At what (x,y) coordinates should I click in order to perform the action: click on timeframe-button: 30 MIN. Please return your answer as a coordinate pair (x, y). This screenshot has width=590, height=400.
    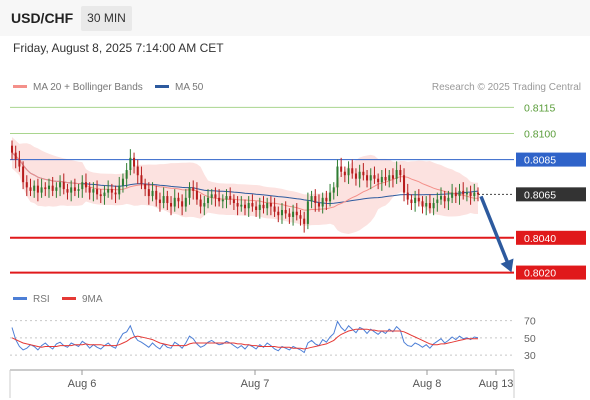
    Looking at the image, I should click on (106, 18).